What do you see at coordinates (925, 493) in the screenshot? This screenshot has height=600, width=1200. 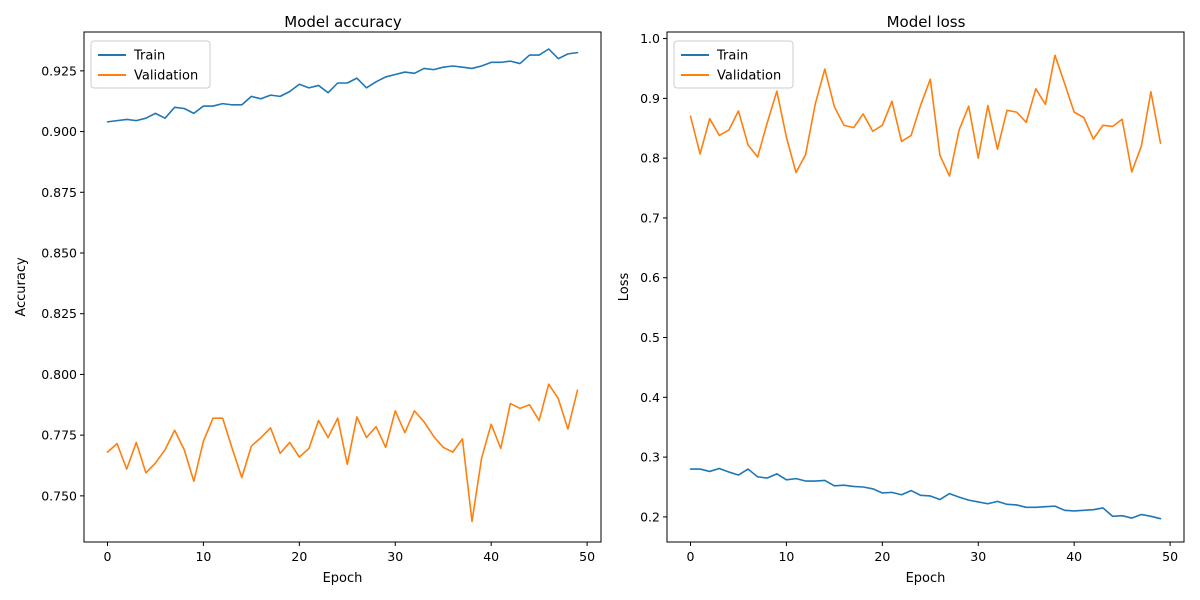 I see `loss-train-series-line` at bounding box center [925, 493].